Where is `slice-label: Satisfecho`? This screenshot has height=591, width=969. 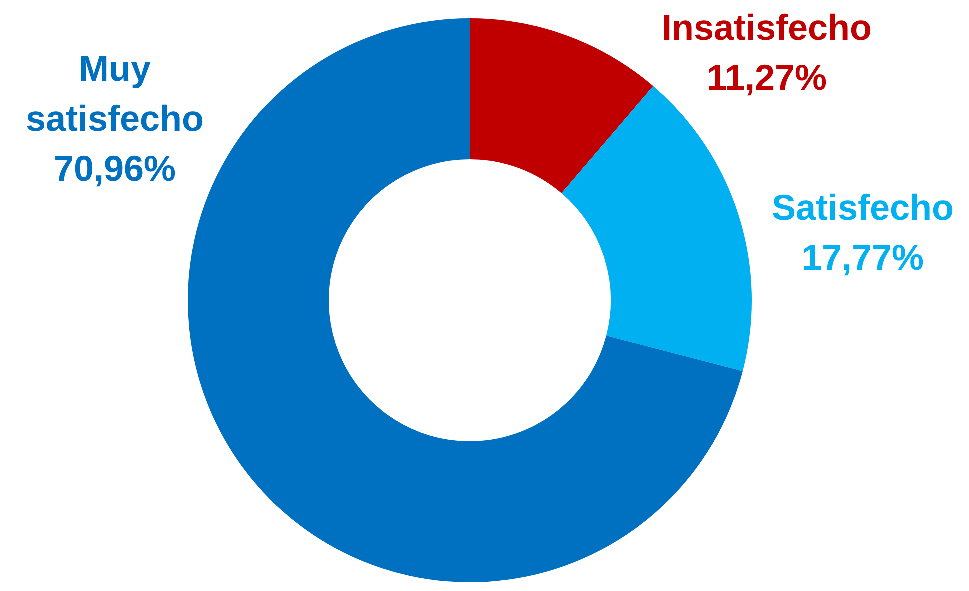 slice-label: Satisfecho is located at coordinates (863, 207).